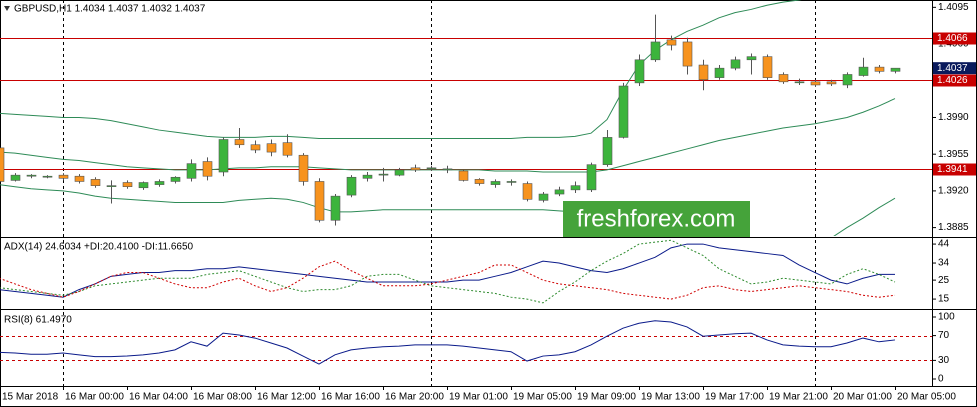 The image size is (977, 407). Describe the element at coordinates (798, 397) in the screenshot. I see `x-tick-label: 19 Mar 21:00` at that location.